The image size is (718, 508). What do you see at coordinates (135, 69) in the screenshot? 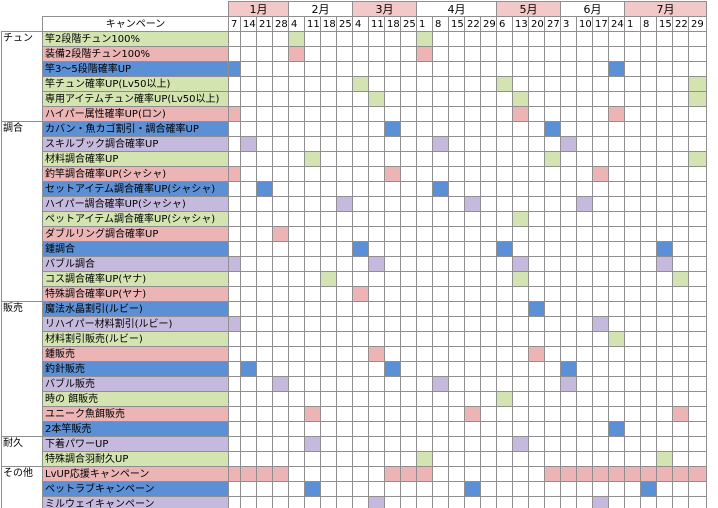
I see `campaign-label: 竿3～5段階確率UP` at bounding box center [135, 69].